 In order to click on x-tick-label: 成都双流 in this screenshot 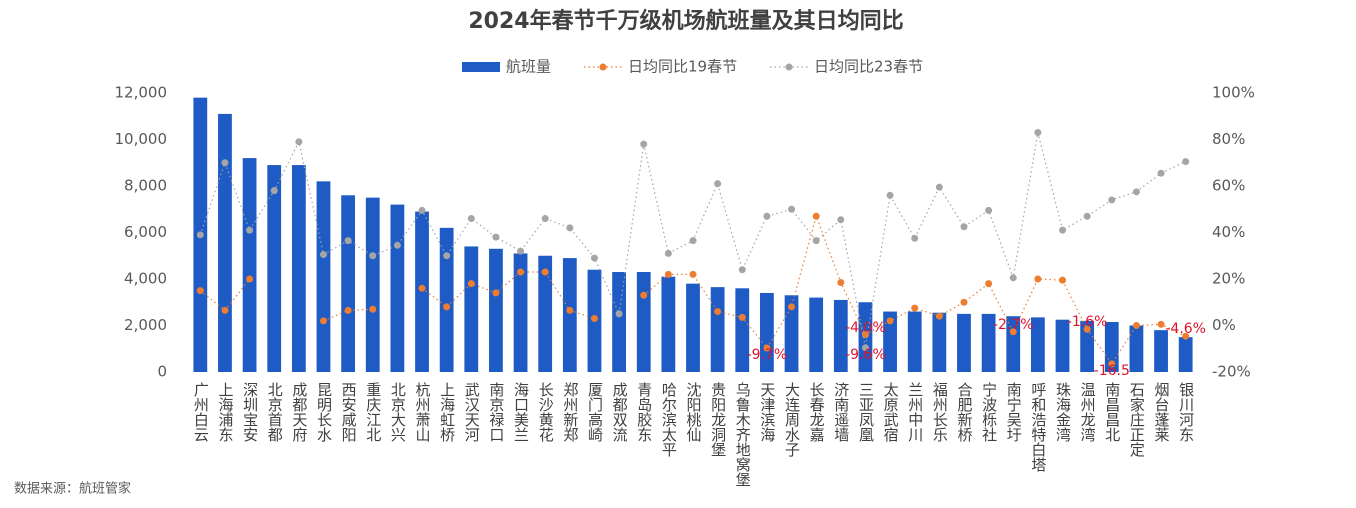, I will do `click(620, 412)`.